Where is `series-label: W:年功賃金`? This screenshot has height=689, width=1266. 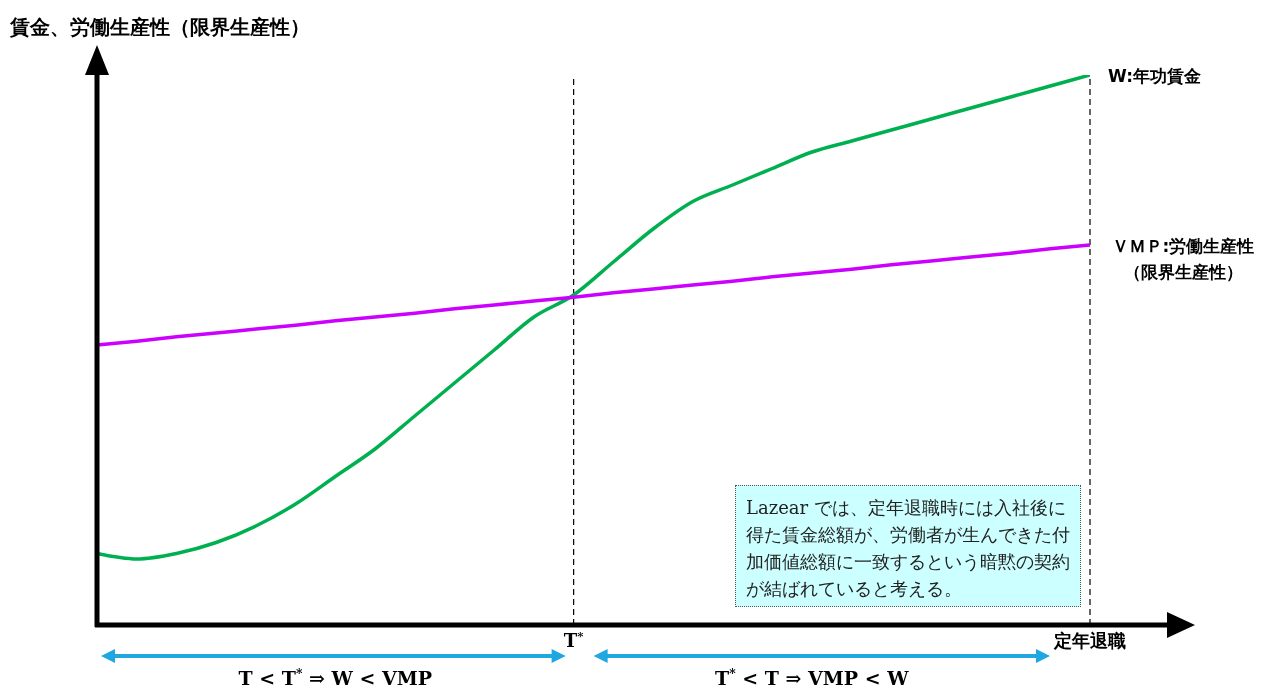 series-label: W:年功賃金 is located at coordinates (1155, 76).